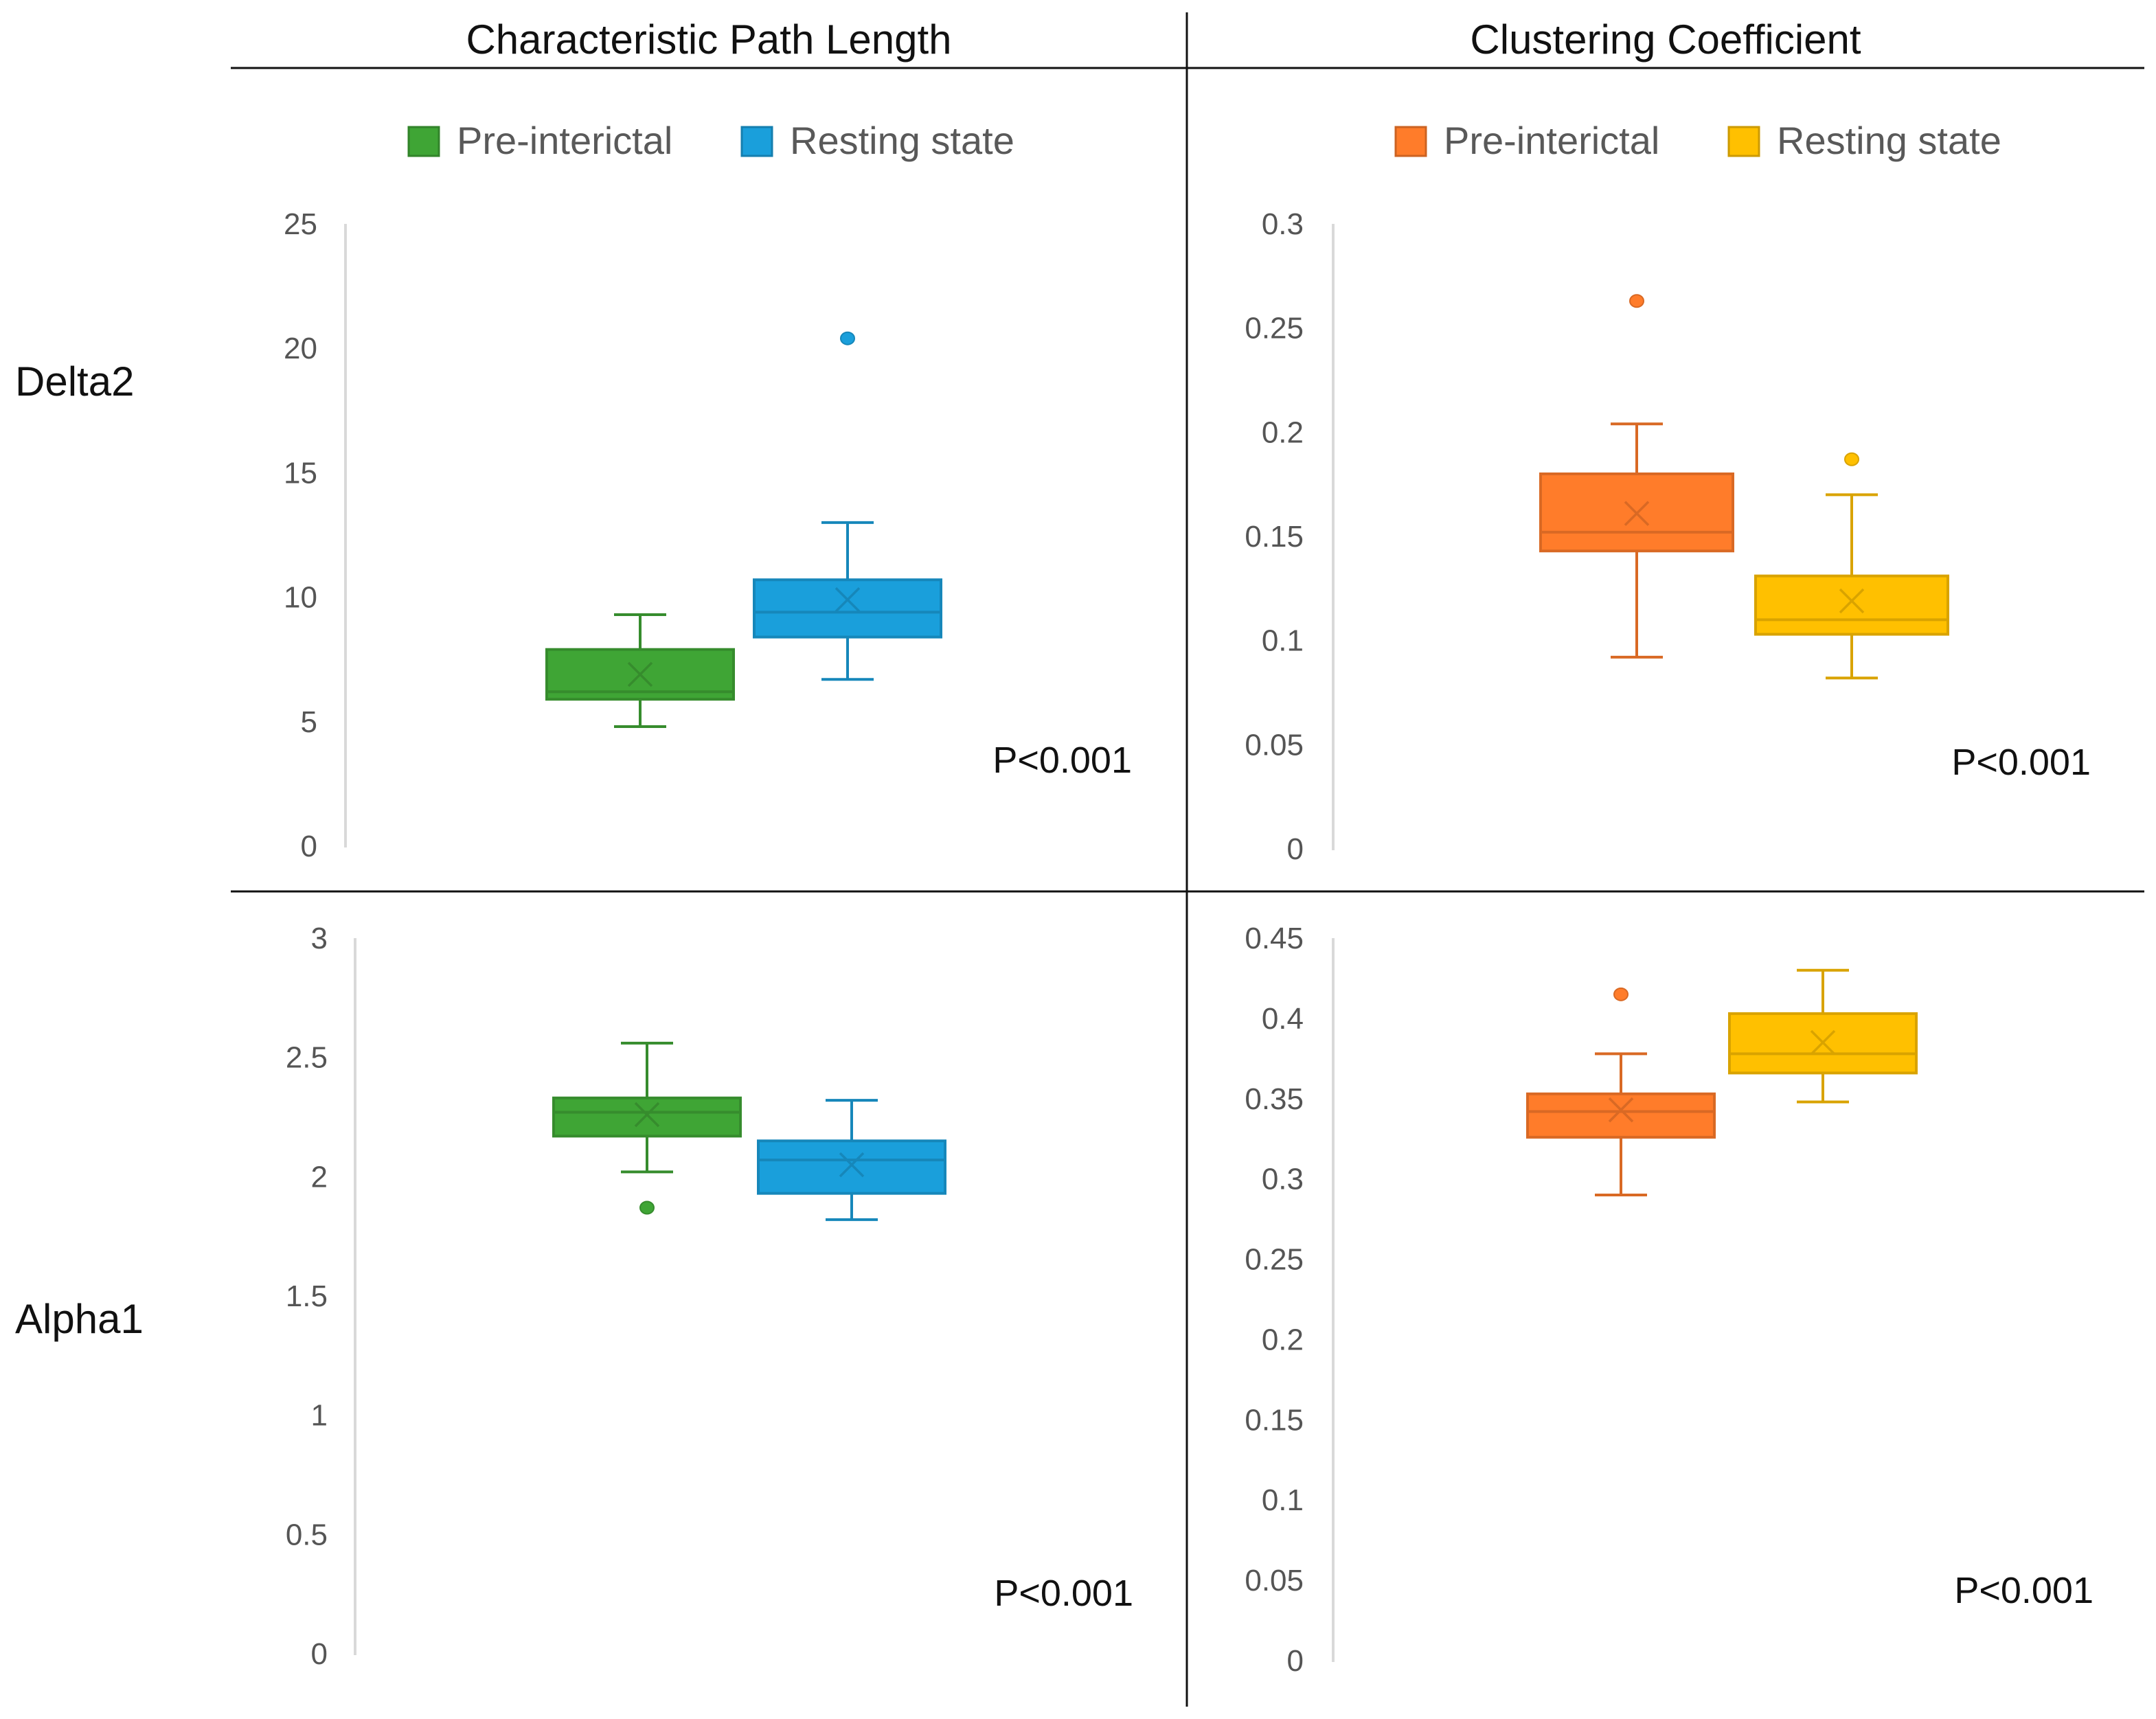 The image size is (2156, 1719). What do you see at coordinates (708, 39) in the screenshot?
I see `column-title-path-length: Characteristic Path Length` at bounding box center [708, 39].